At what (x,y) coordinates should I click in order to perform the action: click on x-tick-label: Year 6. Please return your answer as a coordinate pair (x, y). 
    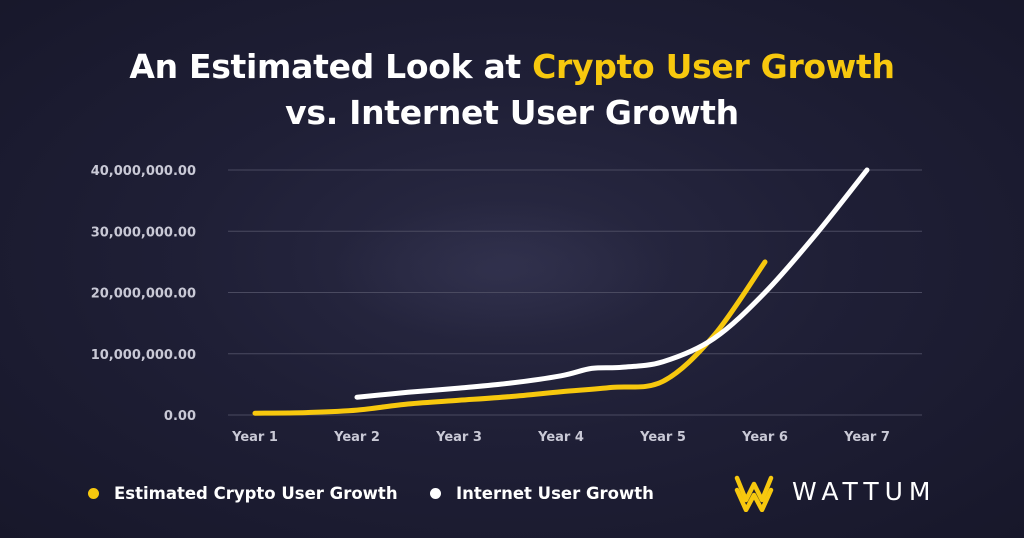
    Looking at the image, I should click on (764, 437).